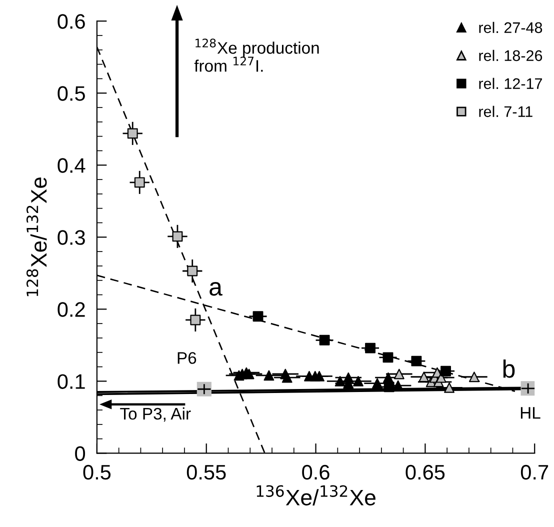 This screenshot has width=554, height=527. What do you see at coordinates (510, 84) in the screenshot?
I see `legend-label: rel. 12-17` at bounding box center [510, 84].